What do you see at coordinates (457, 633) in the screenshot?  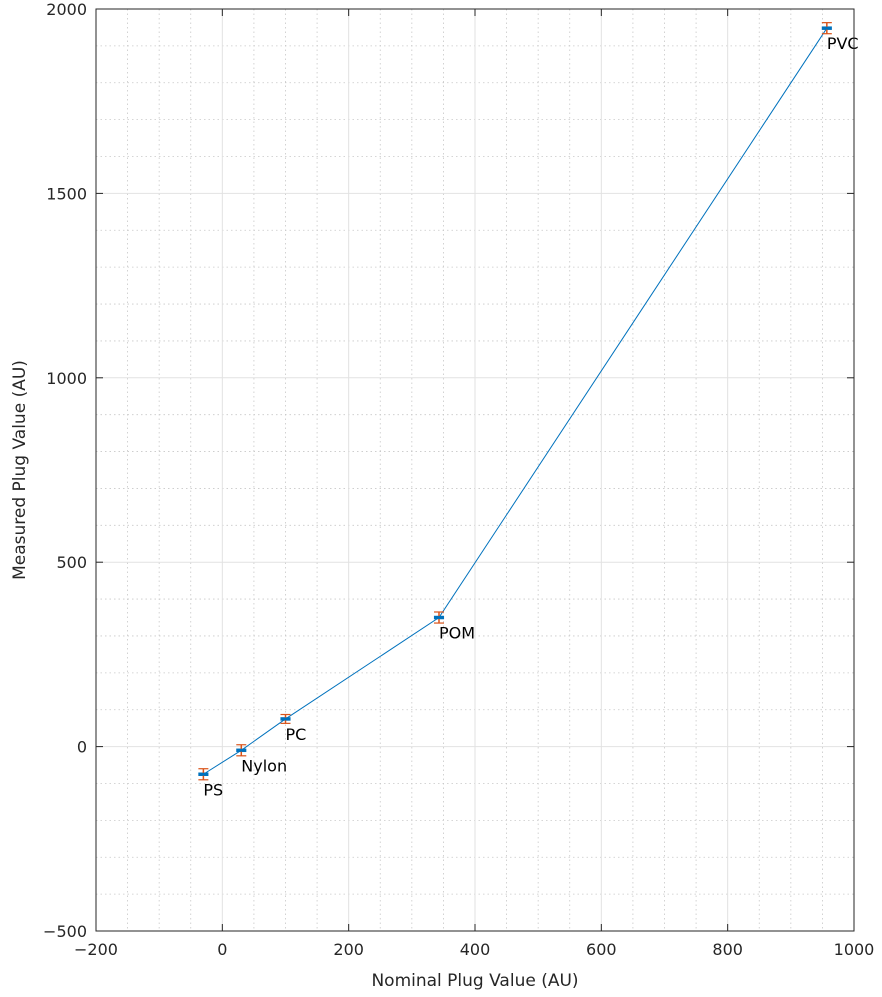 I see `point-label: POM` at bounding box center [457, 633].